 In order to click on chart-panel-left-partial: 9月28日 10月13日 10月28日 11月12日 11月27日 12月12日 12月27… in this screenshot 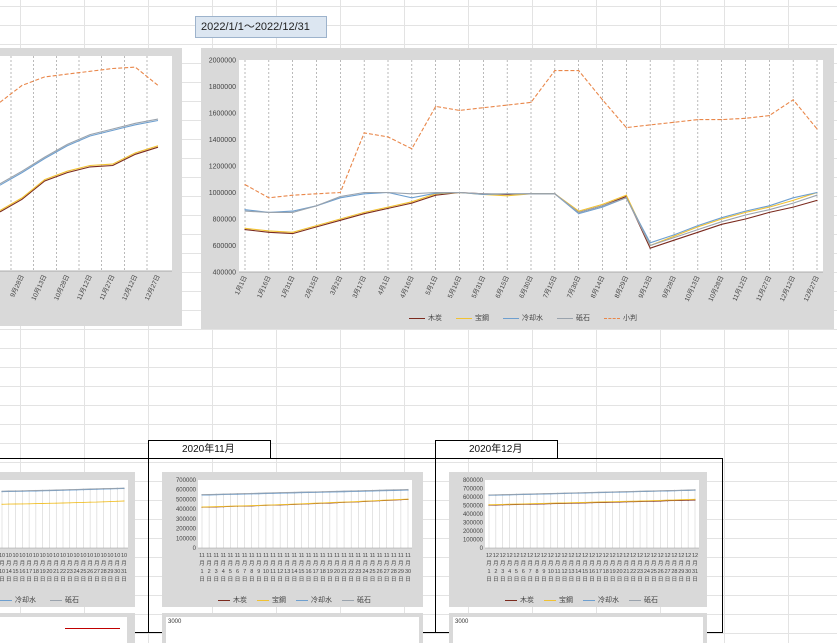, I will do `click(91, 187)`.